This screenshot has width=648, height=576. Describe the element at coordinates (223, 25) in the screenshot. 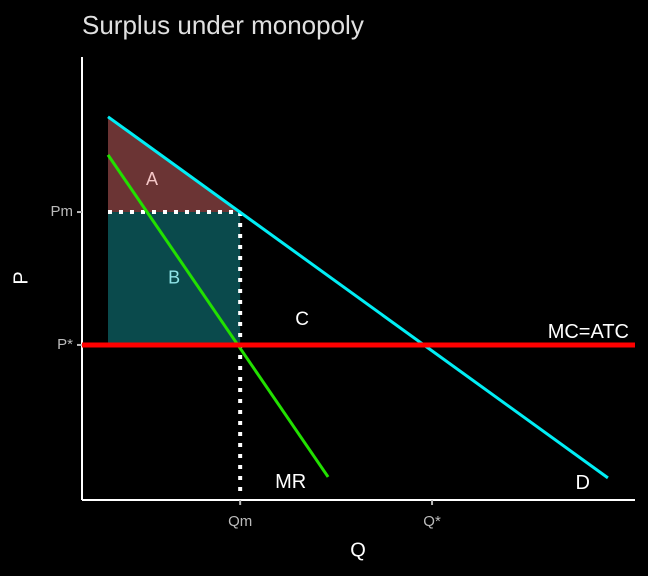

I see `chart-title: Surplus under monopoly` at that location.